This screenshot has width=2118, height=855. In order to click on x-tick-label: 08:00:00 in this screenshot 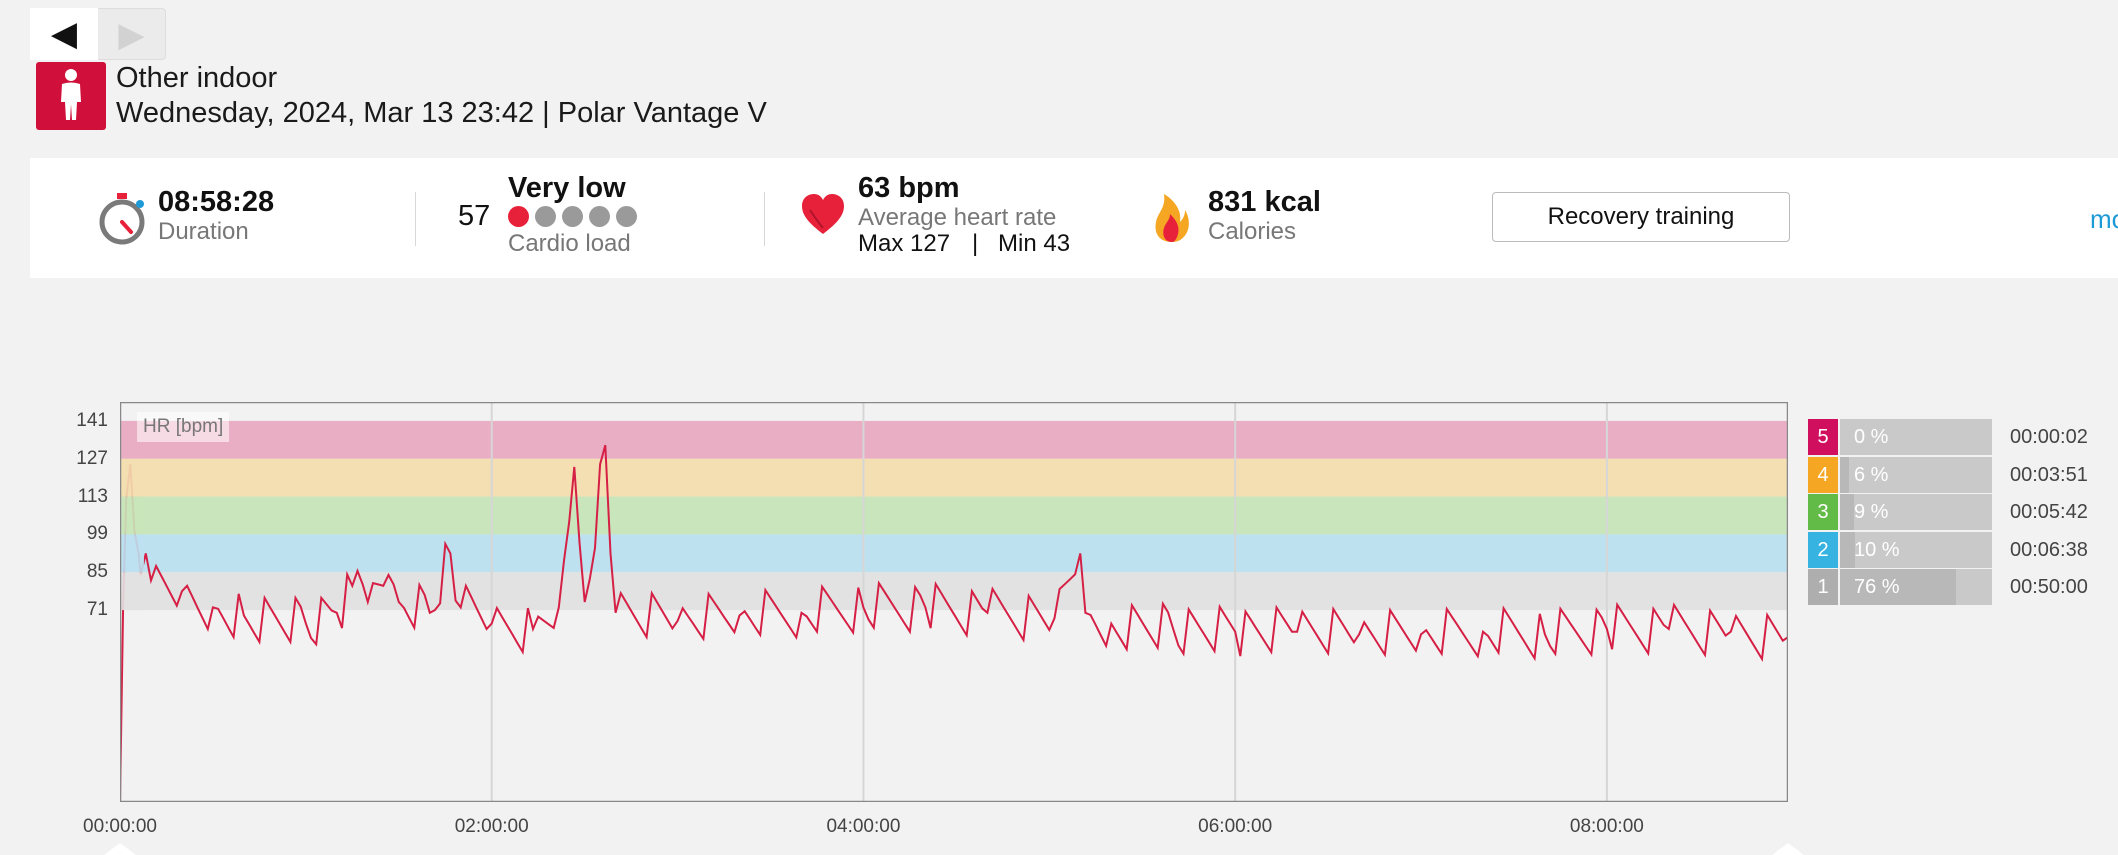, I will do `click(1606, 826)`.